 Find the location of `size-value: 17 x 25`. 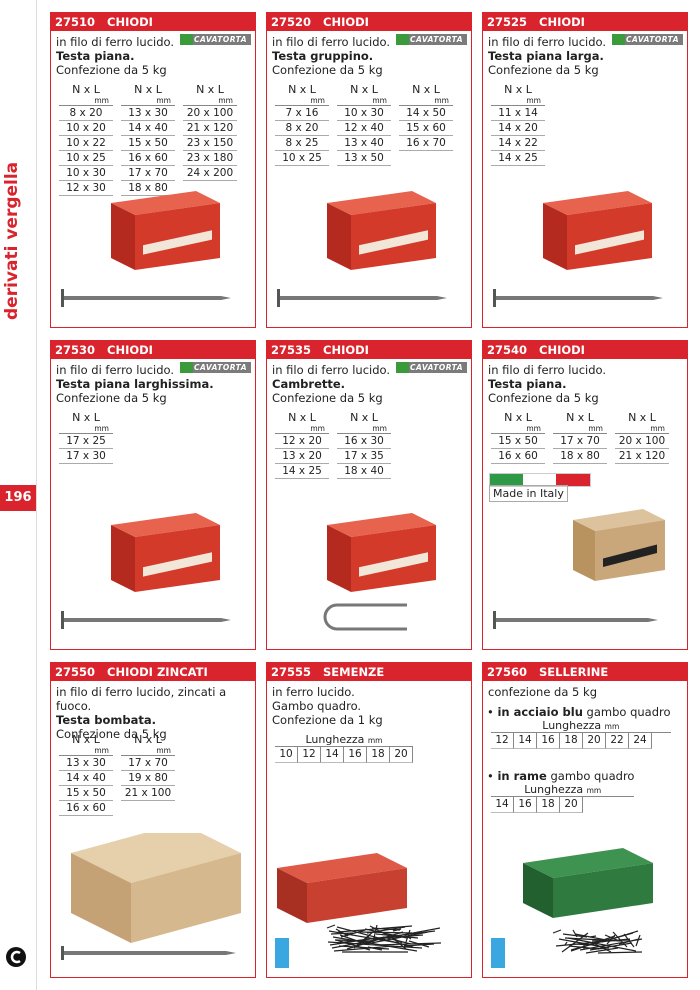

size-value: 17 x 25 is located at coordinates (86, 441).